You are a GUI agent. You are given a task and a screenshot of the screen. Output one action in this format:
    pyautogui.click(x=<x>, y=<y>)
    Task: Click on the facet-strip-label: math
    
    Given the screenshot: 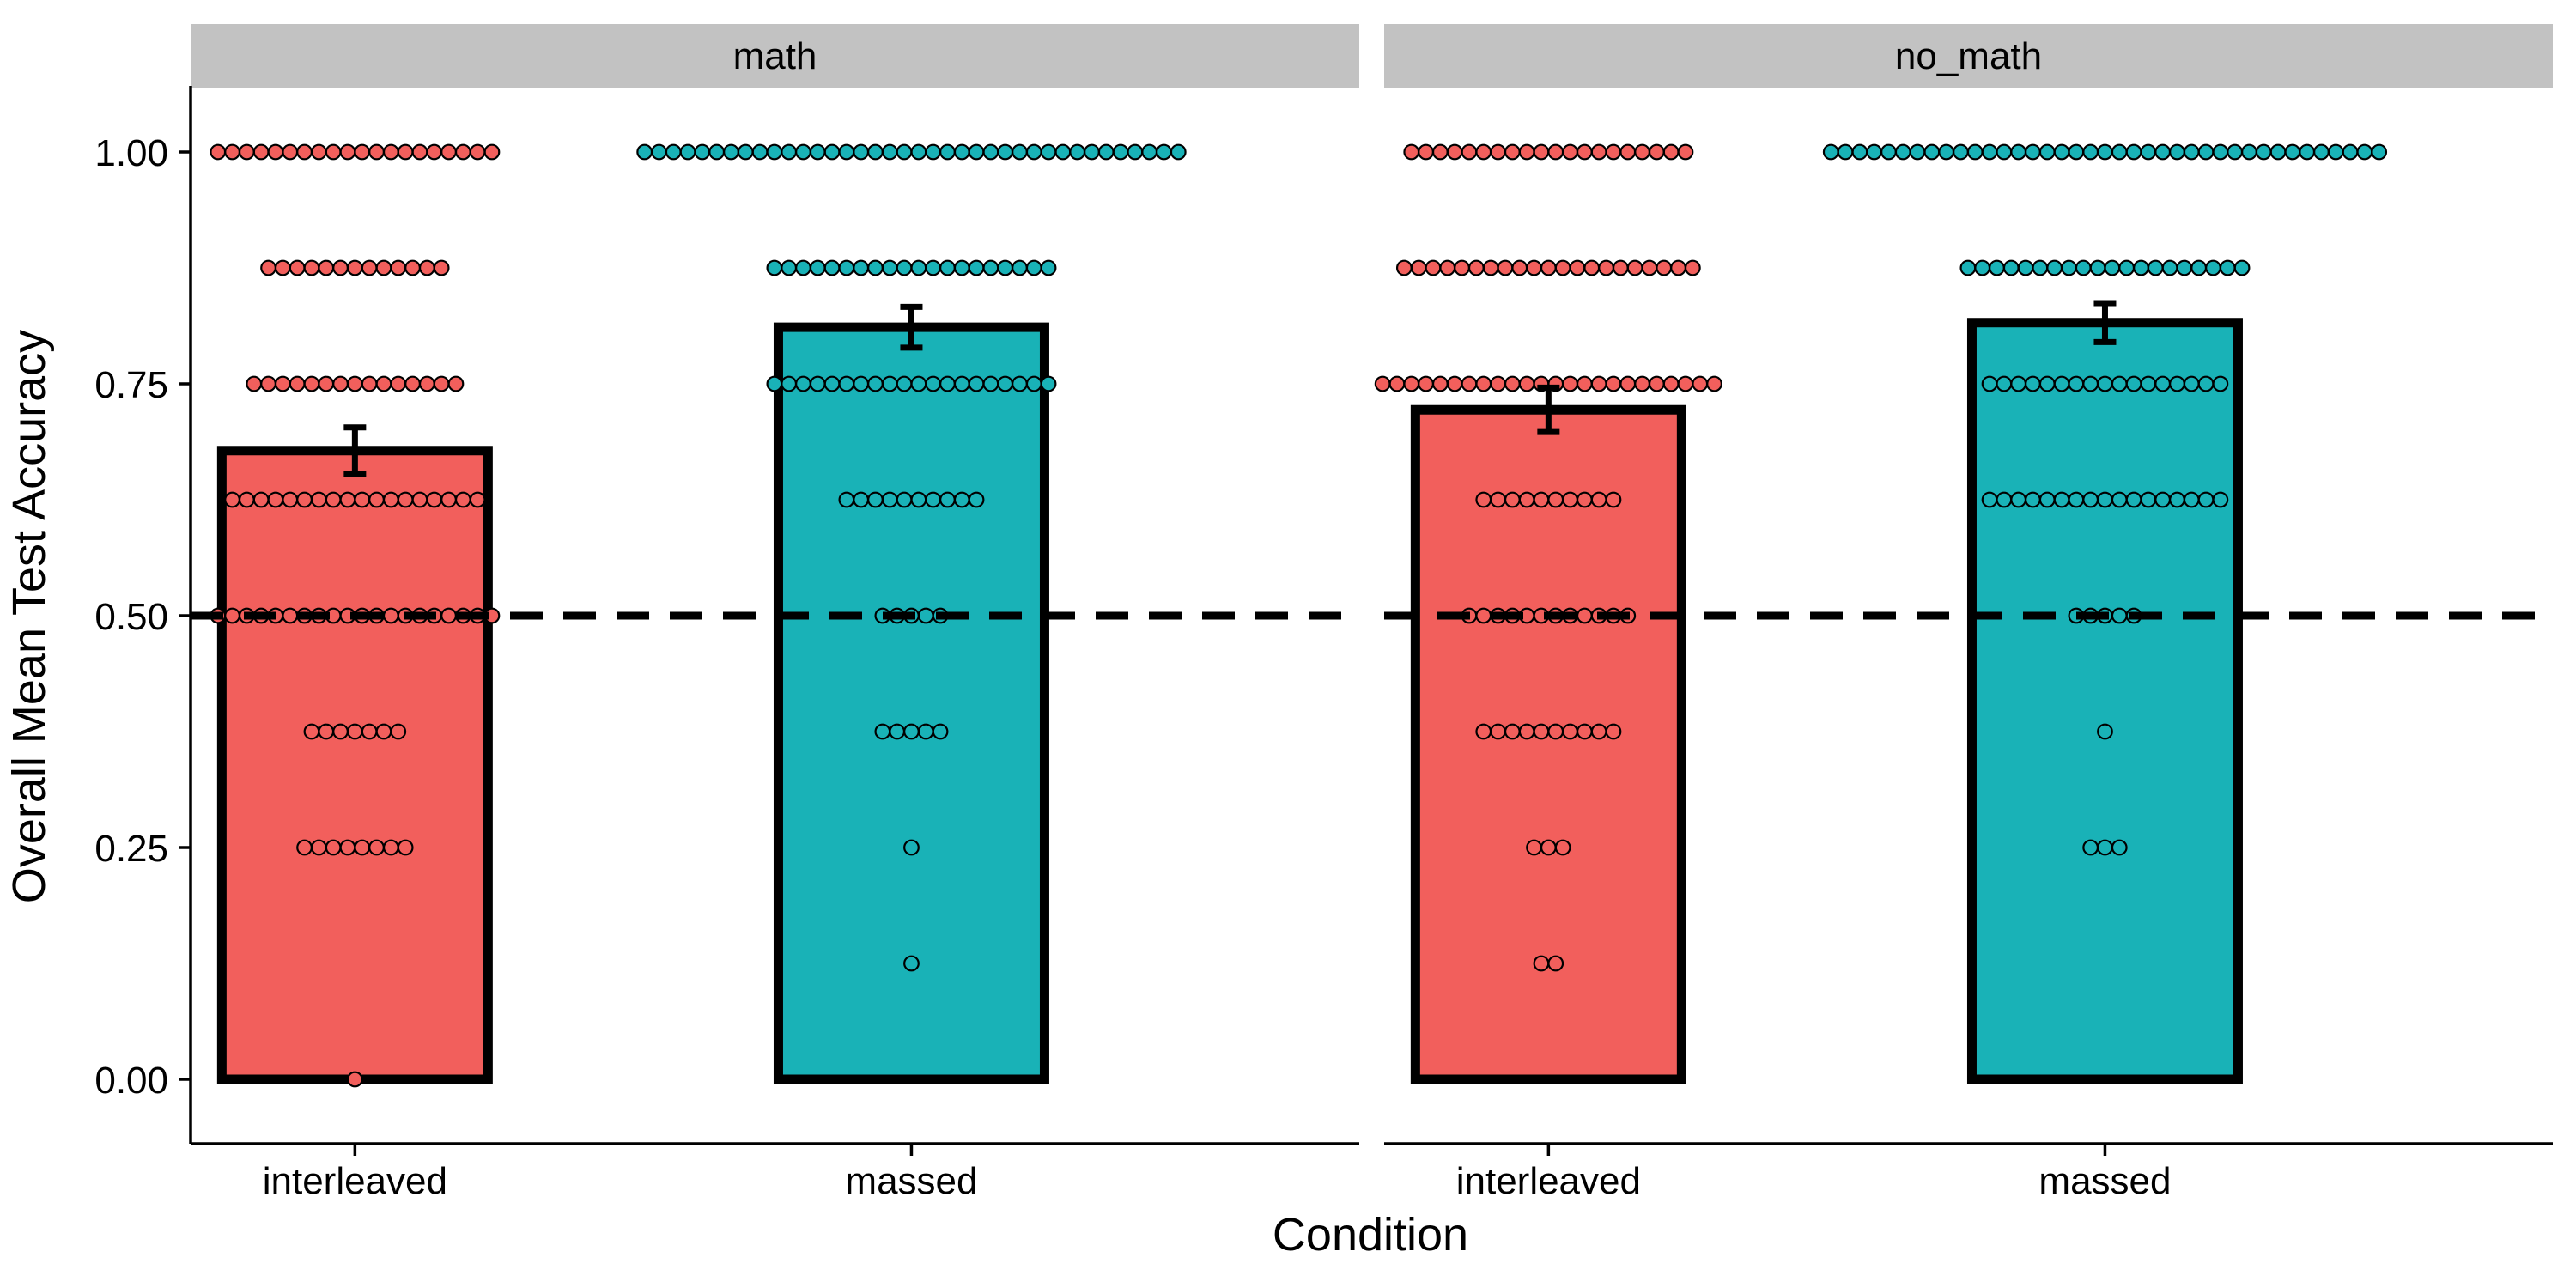 What is the action you would take?
    pyautogui.click(x=775, y=56)
    